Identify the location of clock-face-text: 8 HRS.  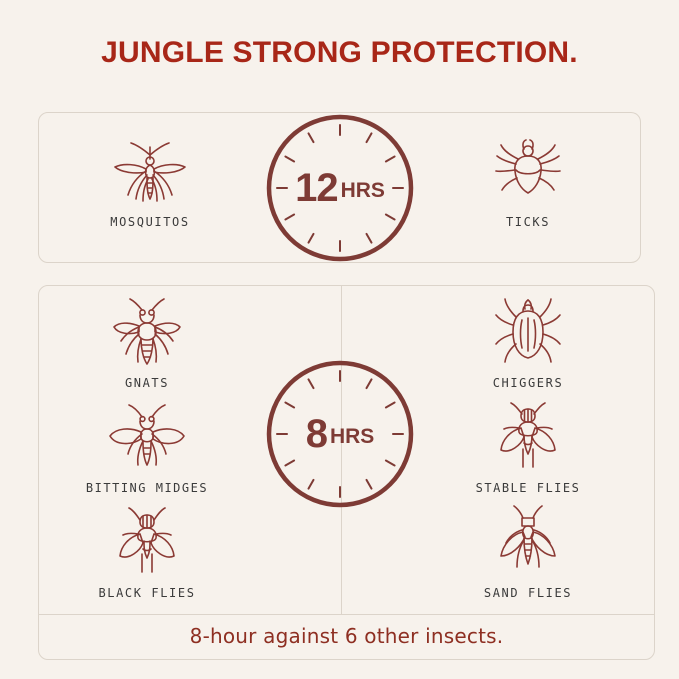
(340, 434).